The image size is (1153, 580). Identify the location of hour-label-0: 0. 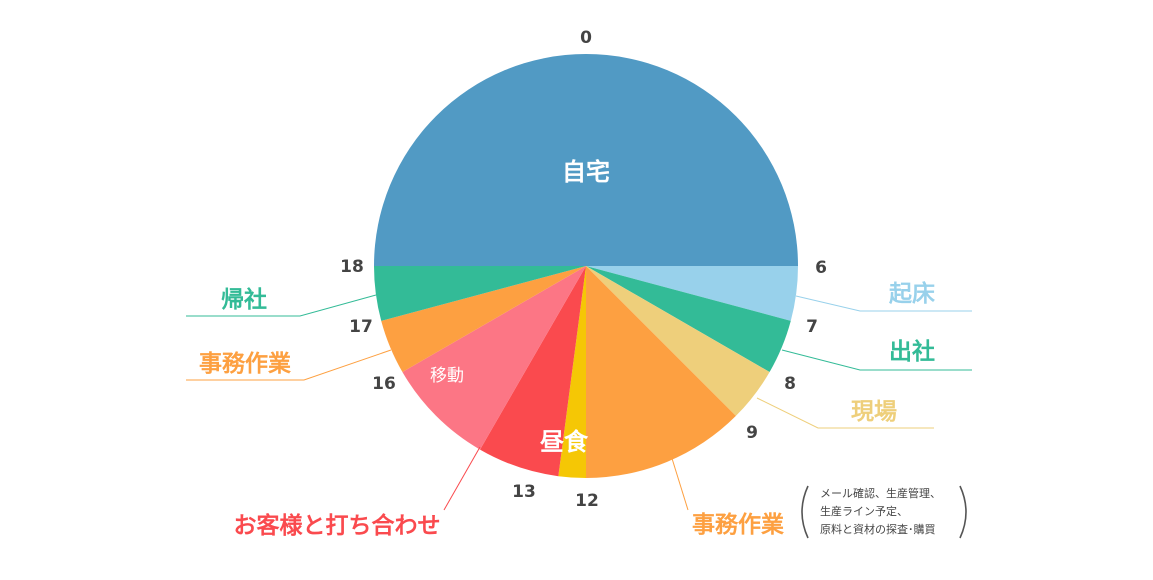
(586, 38).